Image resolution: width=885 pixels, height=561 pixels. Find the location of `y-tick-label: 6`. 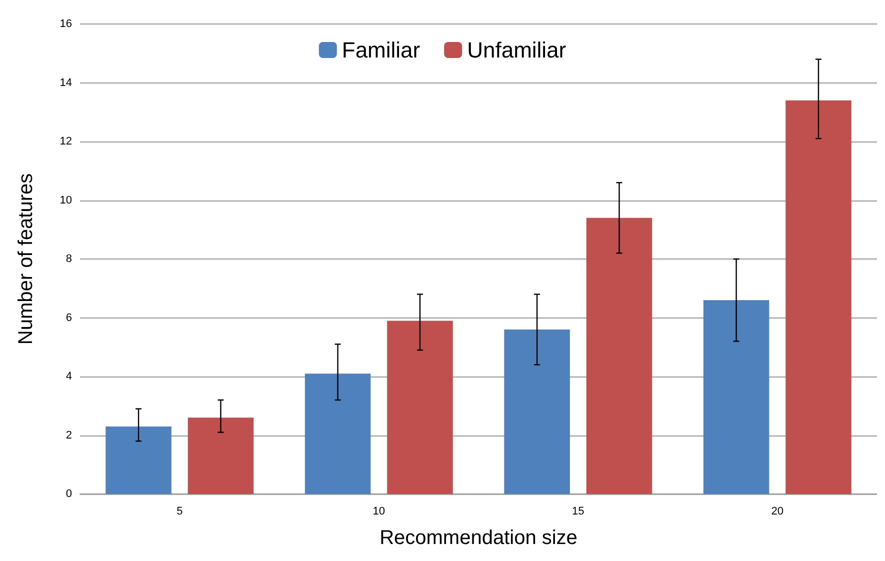

y-tick-label: 6 is located at coordinates (69, 318).